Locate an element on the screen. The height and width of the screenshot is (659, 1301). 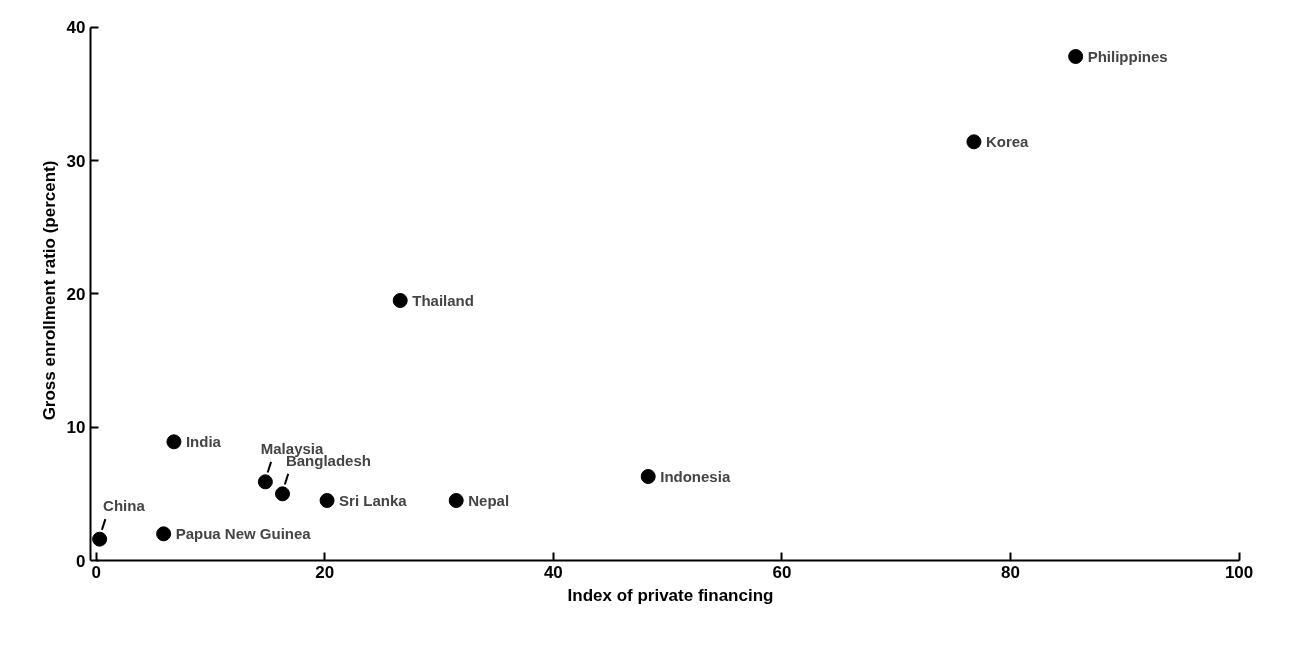
annotation: Philippines is located at coordinates (1127, 56).